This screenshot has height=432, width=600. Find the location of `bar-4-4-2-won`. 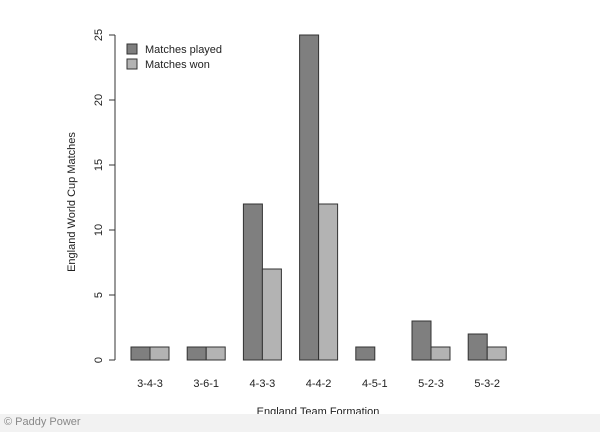

bar-4-4-2-won is located at coordinates (328, 282).